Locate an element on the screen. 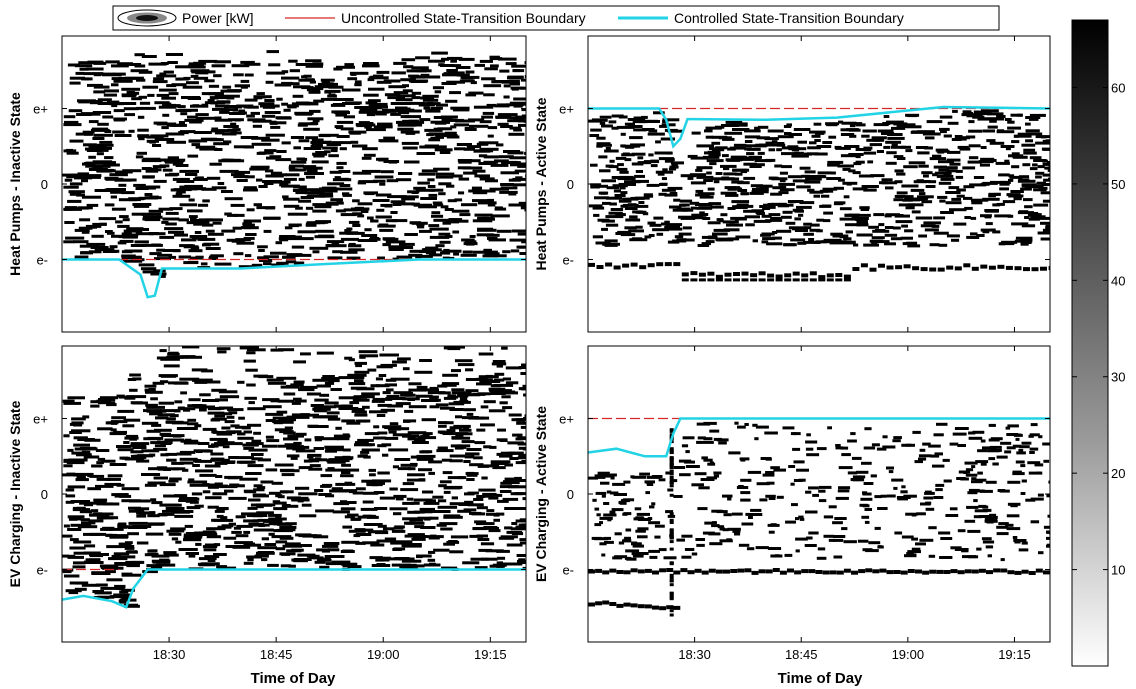 This screenshot has height=689, width=1136. legend-power-symbol is located at coordinates (147, 18).